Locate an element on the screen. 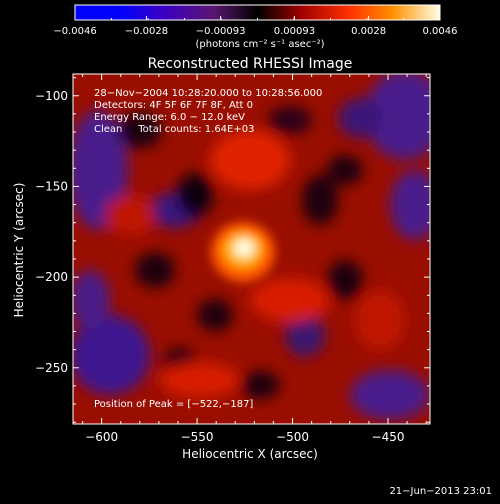 The width and height of the screenshot is (500, 504). blob-purple-br is located at coordinates (390, 395).